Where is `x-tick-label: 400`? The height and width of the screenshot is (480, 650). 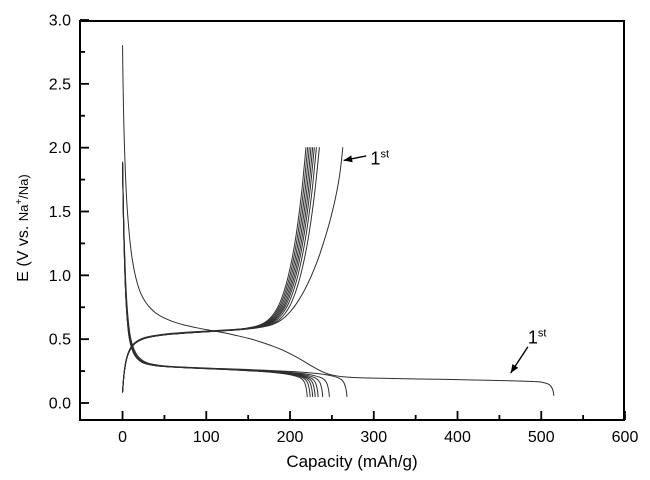
x-tick-label: 400 is located at coordinates (457, 437).